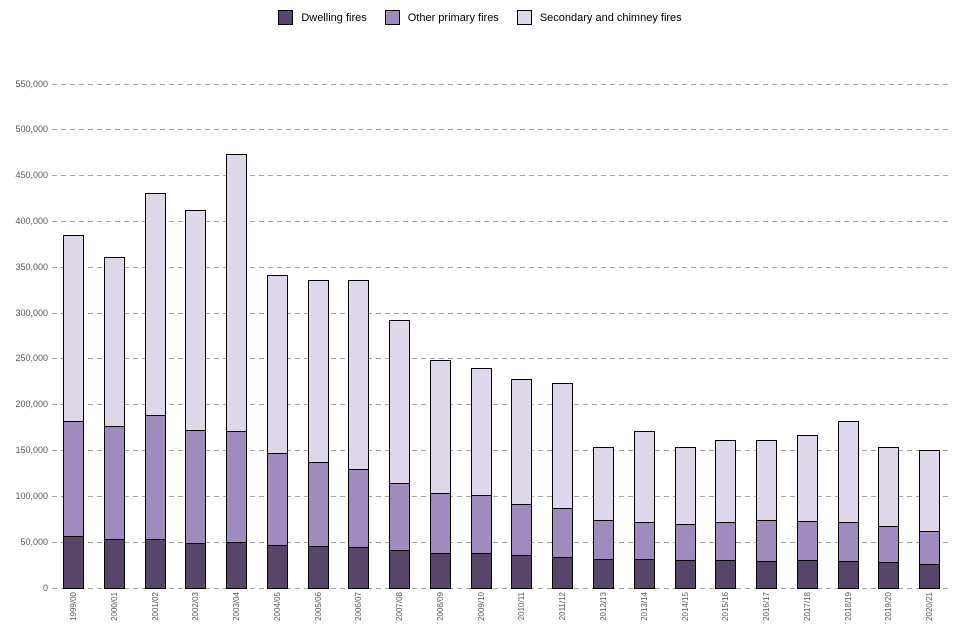 This screenshot has width=960, height=640. I want to click on x-tick-label: 2012/13, so click(603, 606).